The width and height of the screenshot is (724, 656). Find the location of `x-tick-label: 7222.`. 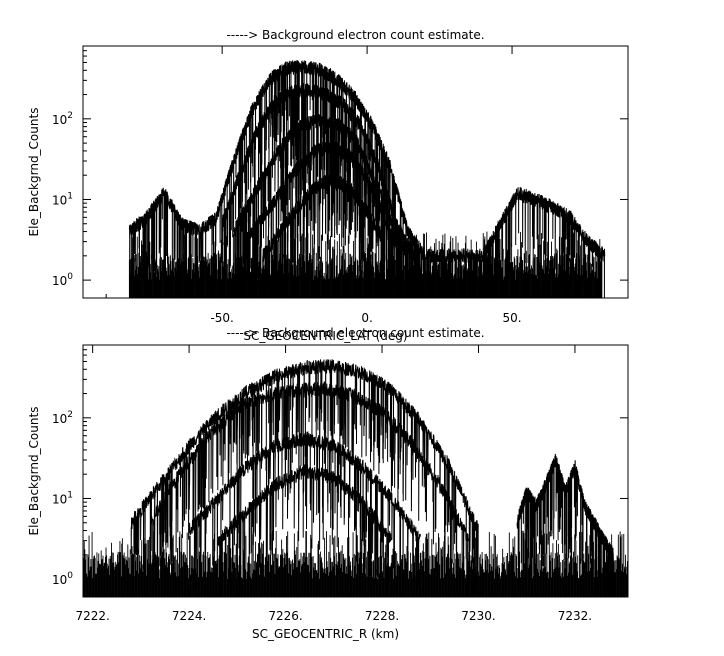

x-tick-label: 7222. is located at coordinates (92, 616).